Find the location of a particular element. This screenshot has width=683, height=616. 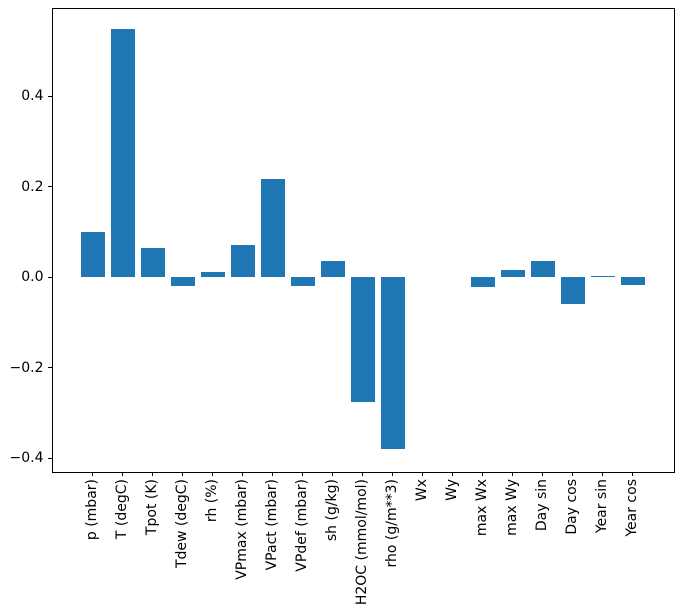

x-tick-label: max Wx is located at coordinates (482, 507).